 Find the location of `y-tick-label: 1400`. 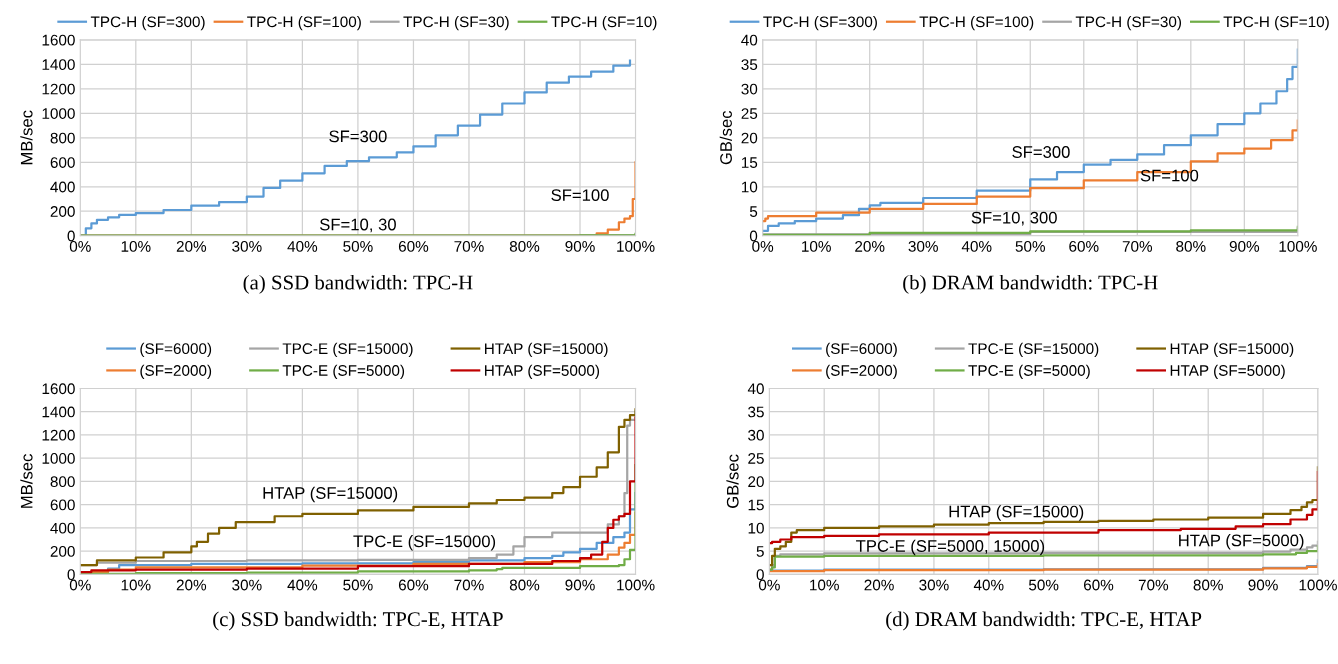

y-tick-label: 1400 is located at coordinates (58, 412).